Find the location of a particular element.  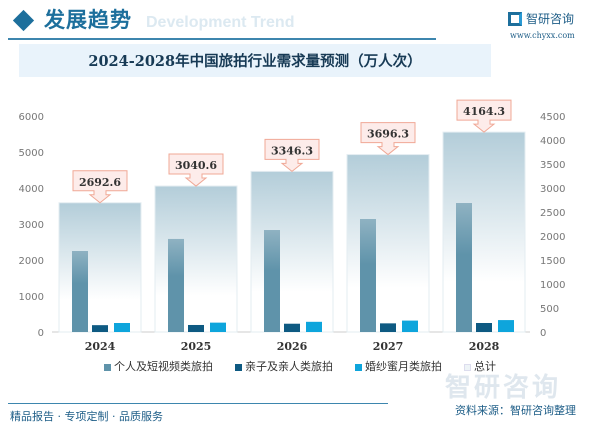

x-axis-tick: 2028 is located at coordinates (484, 346).